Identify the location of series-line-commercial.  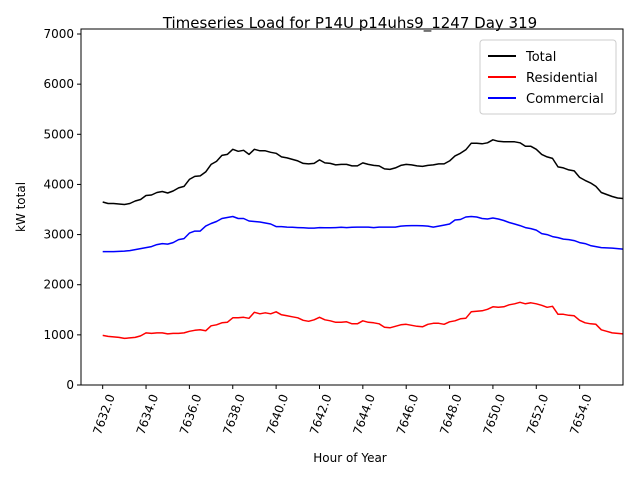
(363, 234).